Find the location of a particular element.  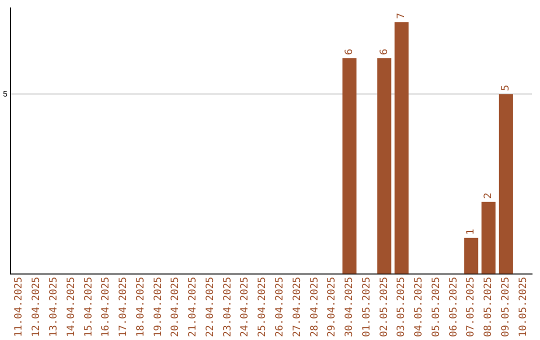

x-tick-label: 09.05.2025 is located at coordinates (506, 307).